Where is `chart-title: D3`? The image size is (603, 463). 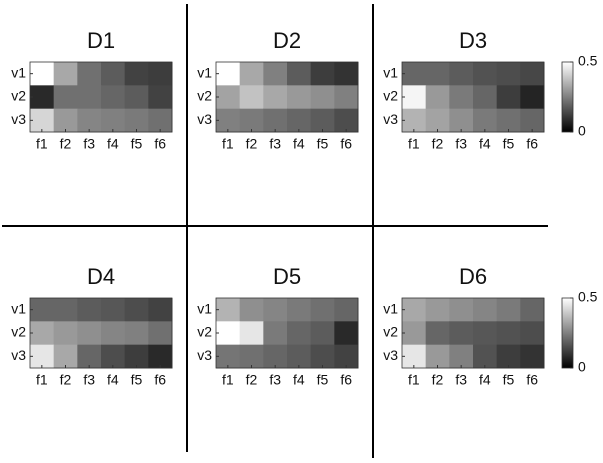
chart-title: D3 is located at coordinates (473, 40).